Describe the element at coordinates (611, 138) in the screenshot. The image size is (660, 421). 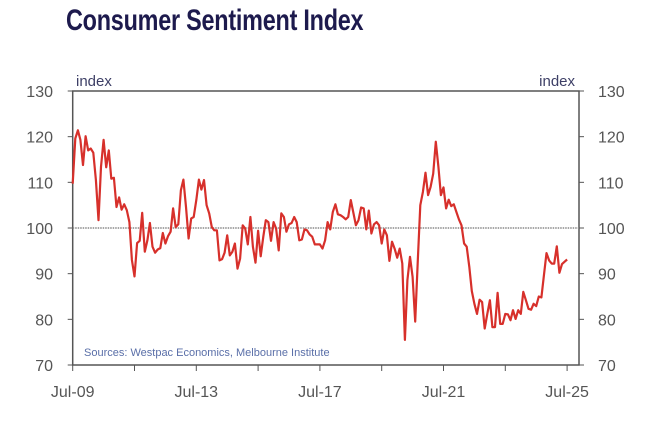
I see `y-tick-label-right: 120` at that location.